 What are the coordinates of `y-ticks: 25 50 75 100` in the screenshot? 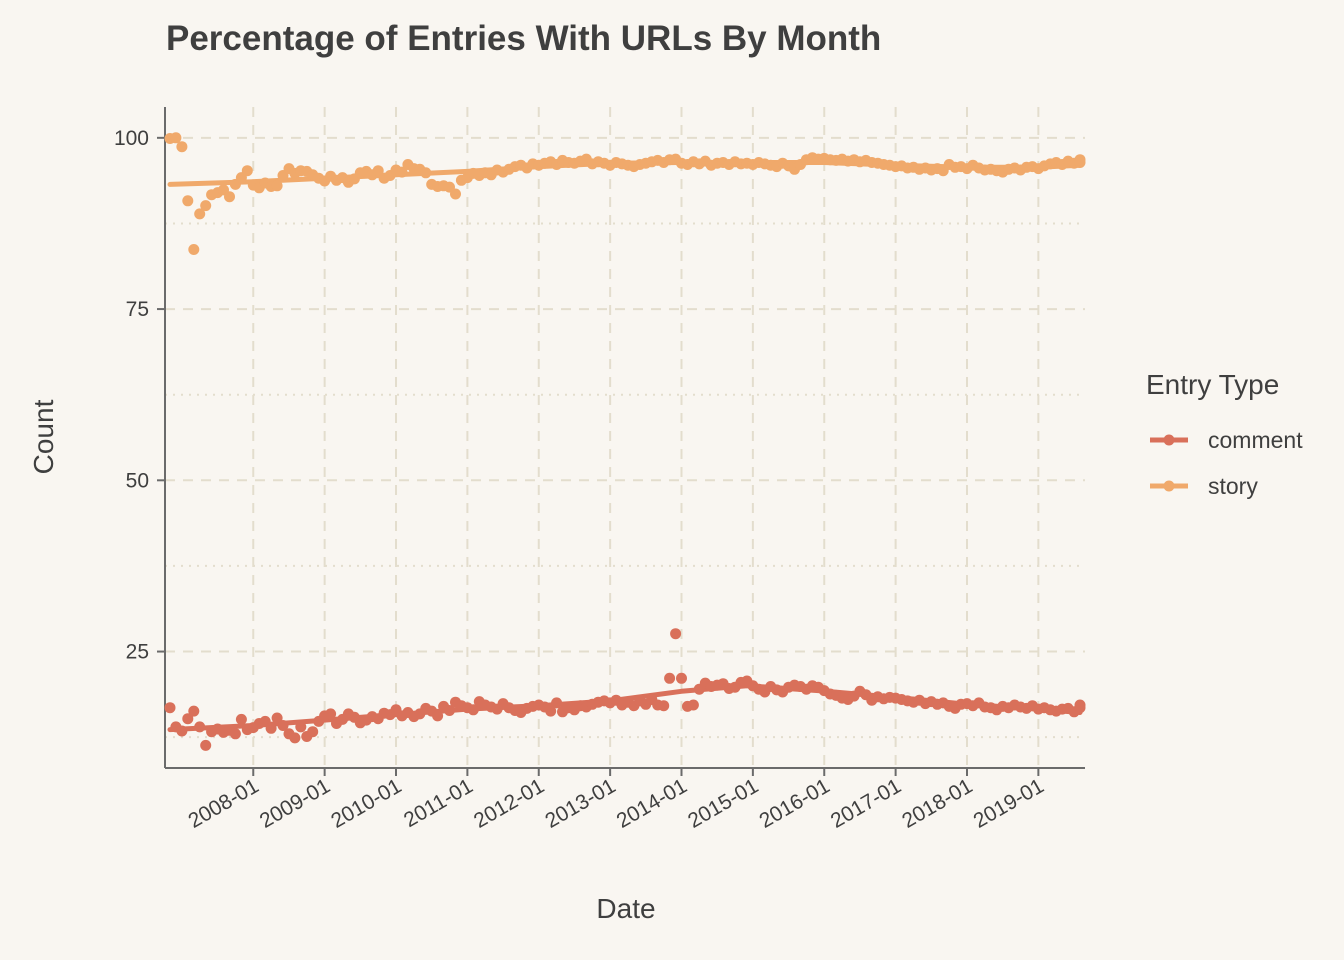 It's located at (139, 395).